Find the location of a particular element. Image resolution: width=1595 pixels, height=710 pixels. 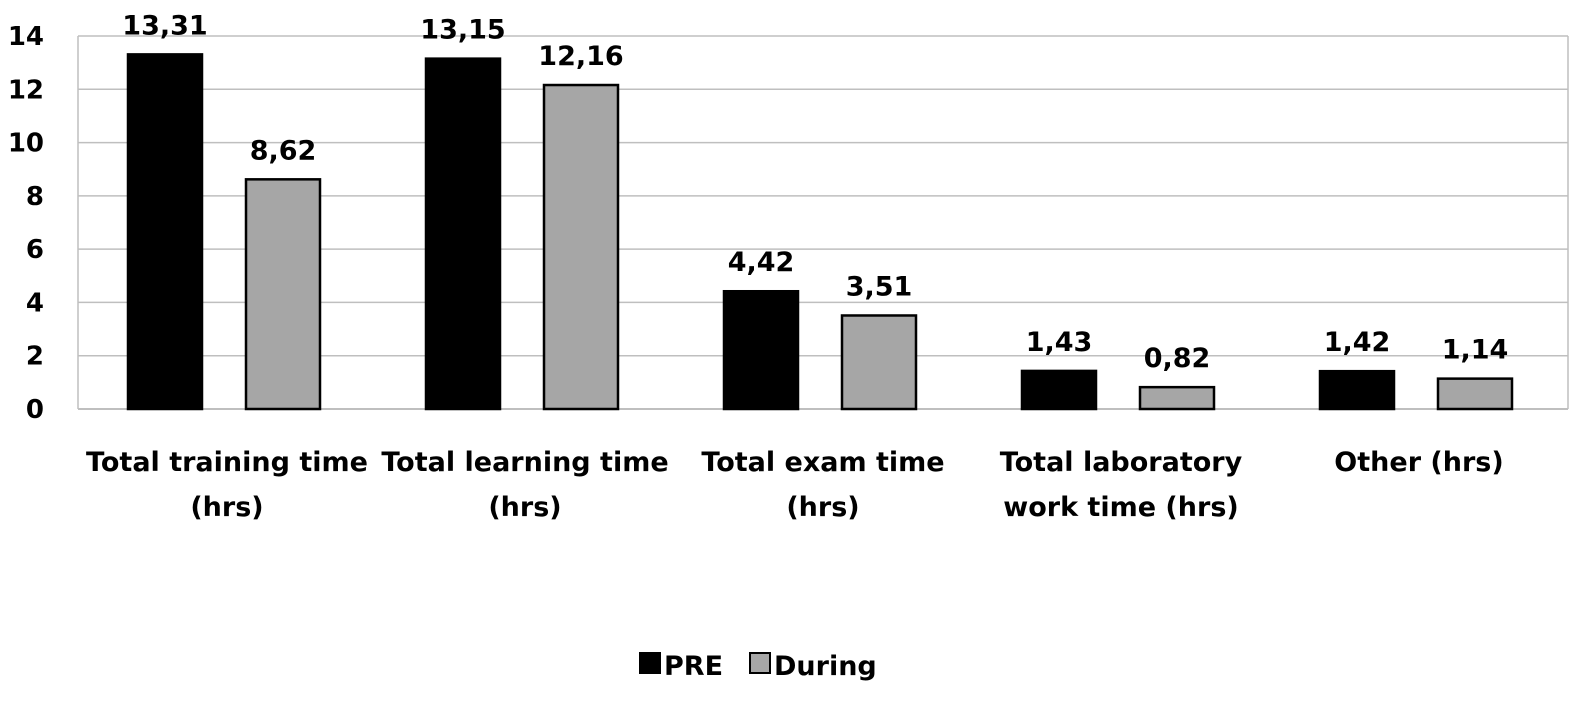

data-label: 1,14 is located at coordinates (1475, 350).